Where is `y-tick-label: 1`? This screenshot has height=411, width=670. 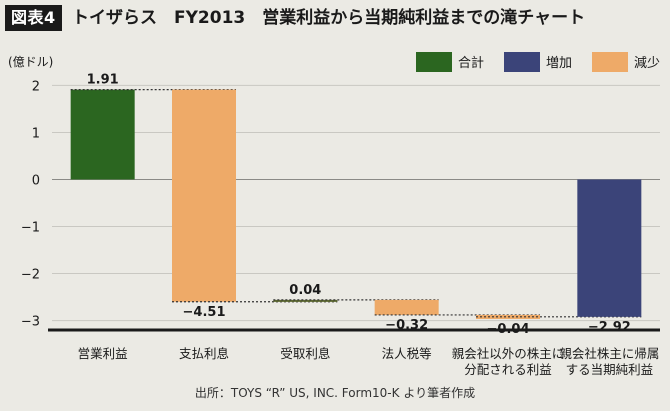 y-tick-label: 1 is located at coordinates (36, 133).